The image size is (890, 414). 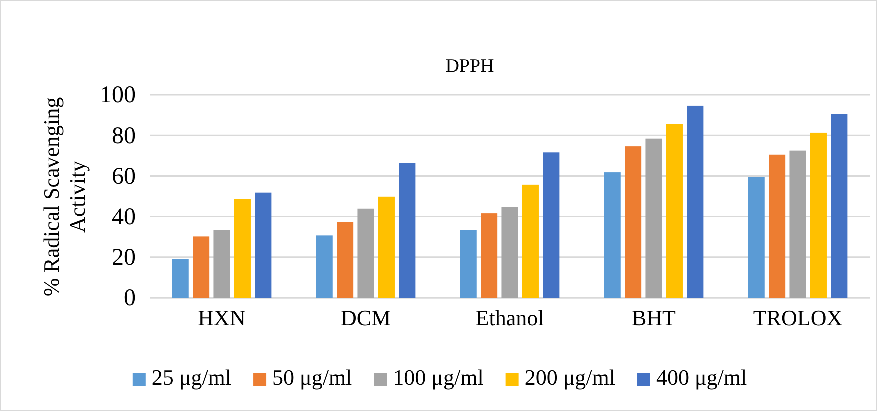 What do you see at coordinates (312, 377) in the screenshot?
I see `legend-label: 50 μg/ml` at bounding box center [312, 377].